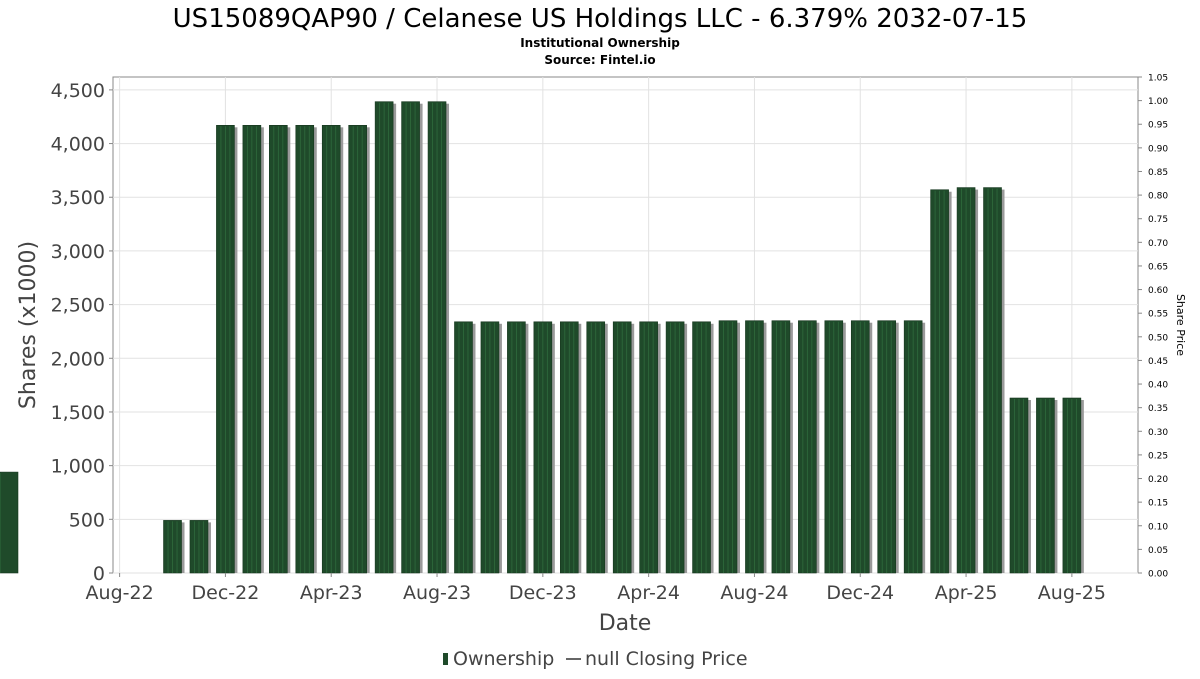  I want to click on y2-tick-label: 0.55, so click(1158, 315).